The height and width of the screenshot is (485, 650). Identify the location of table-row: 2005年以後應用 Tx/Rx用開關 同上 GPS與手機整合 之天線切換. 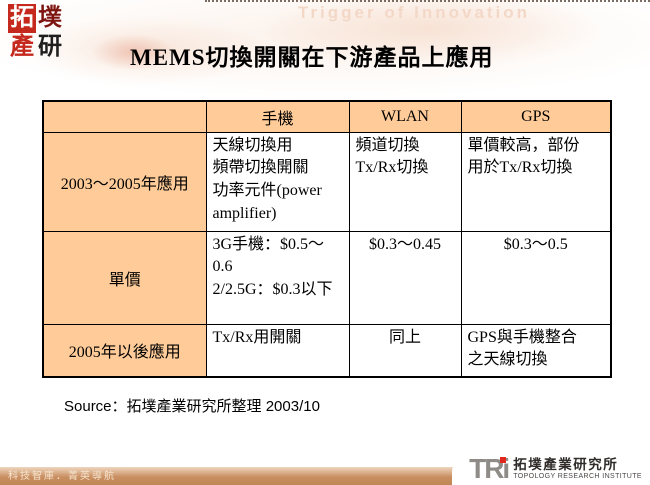
(327, 350).